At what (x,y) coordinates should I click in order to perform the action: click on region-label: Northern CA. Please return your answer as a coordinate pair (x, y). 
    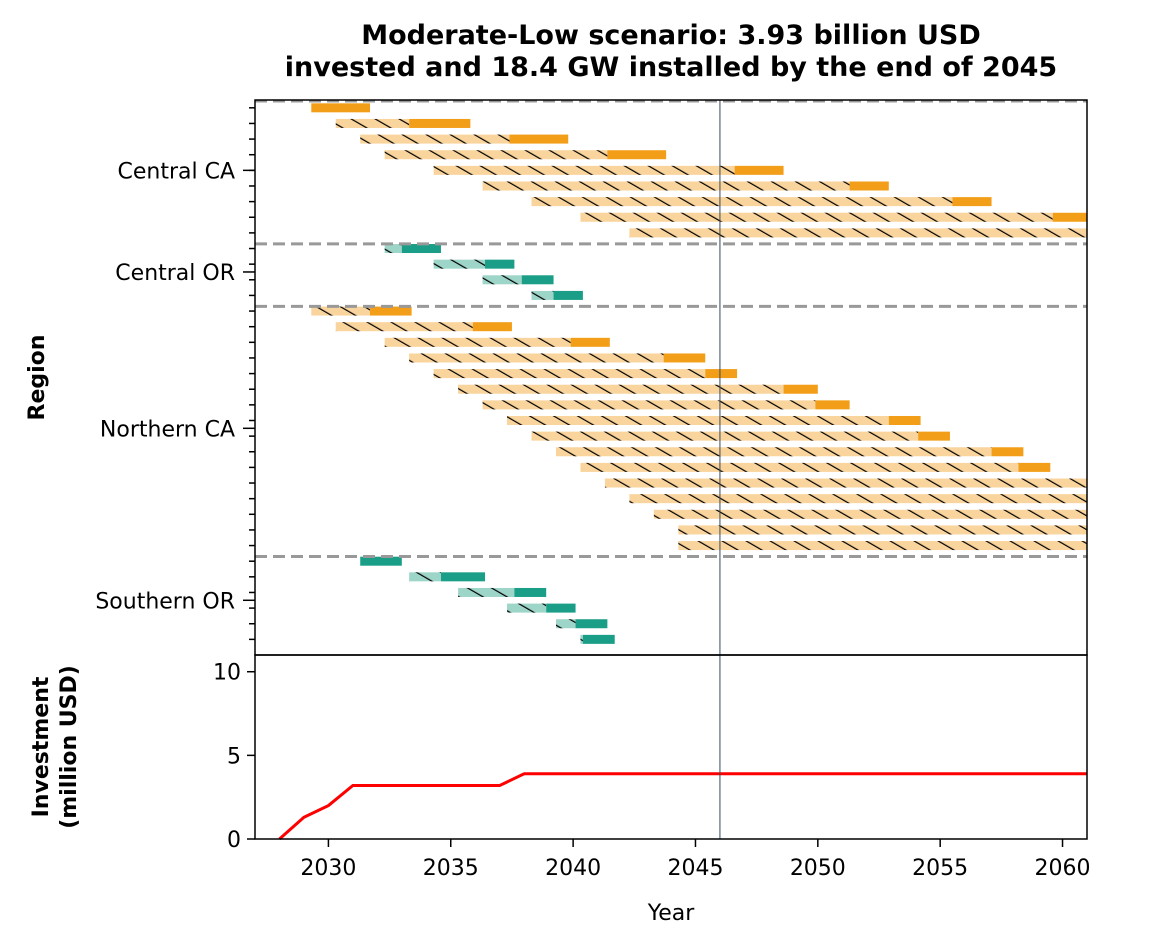
    Looking at the image, I should click on (167, 429).